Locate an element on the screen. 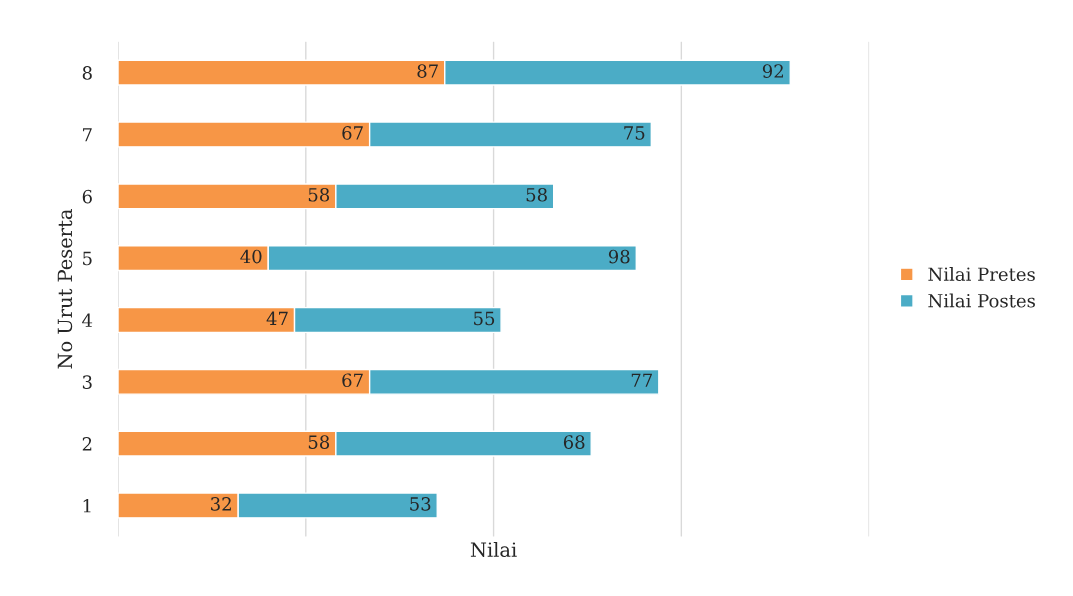  y-tick-label: 6 is located at coordinates (87, 196).